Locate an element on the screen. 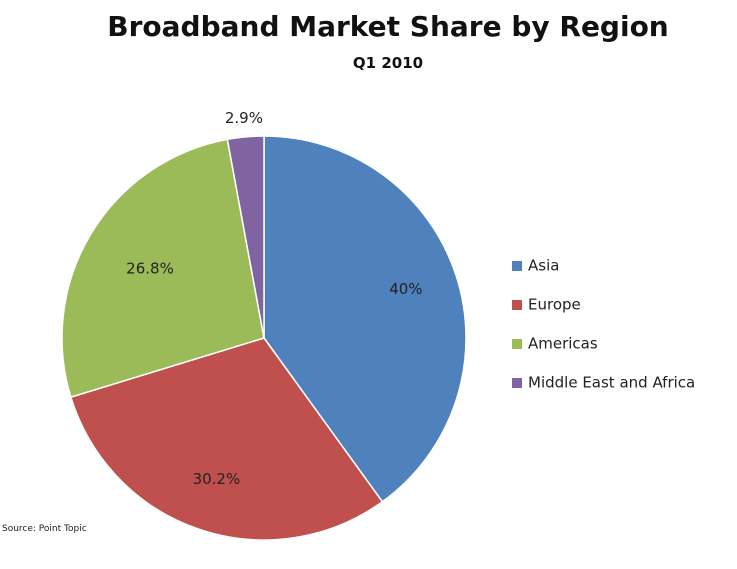 This screenshot has width=737, height=569. source-note: Source: Point Topic is located at coordinates (44, 529).